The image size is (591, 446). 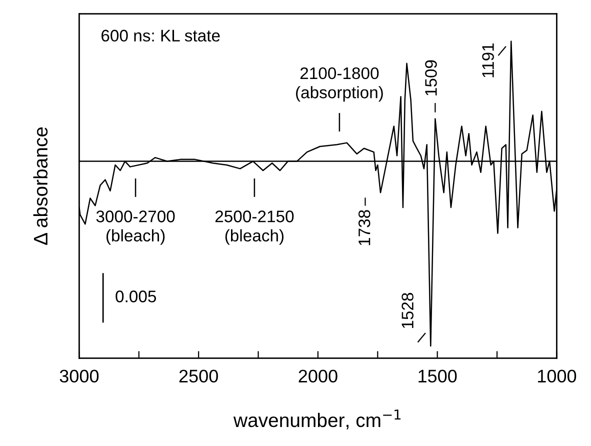 What do you see at coordinates (254, 227) in the screenshot?
I see `annotation: 2500-2150 (bleach)` at bounding box center [254, 227].